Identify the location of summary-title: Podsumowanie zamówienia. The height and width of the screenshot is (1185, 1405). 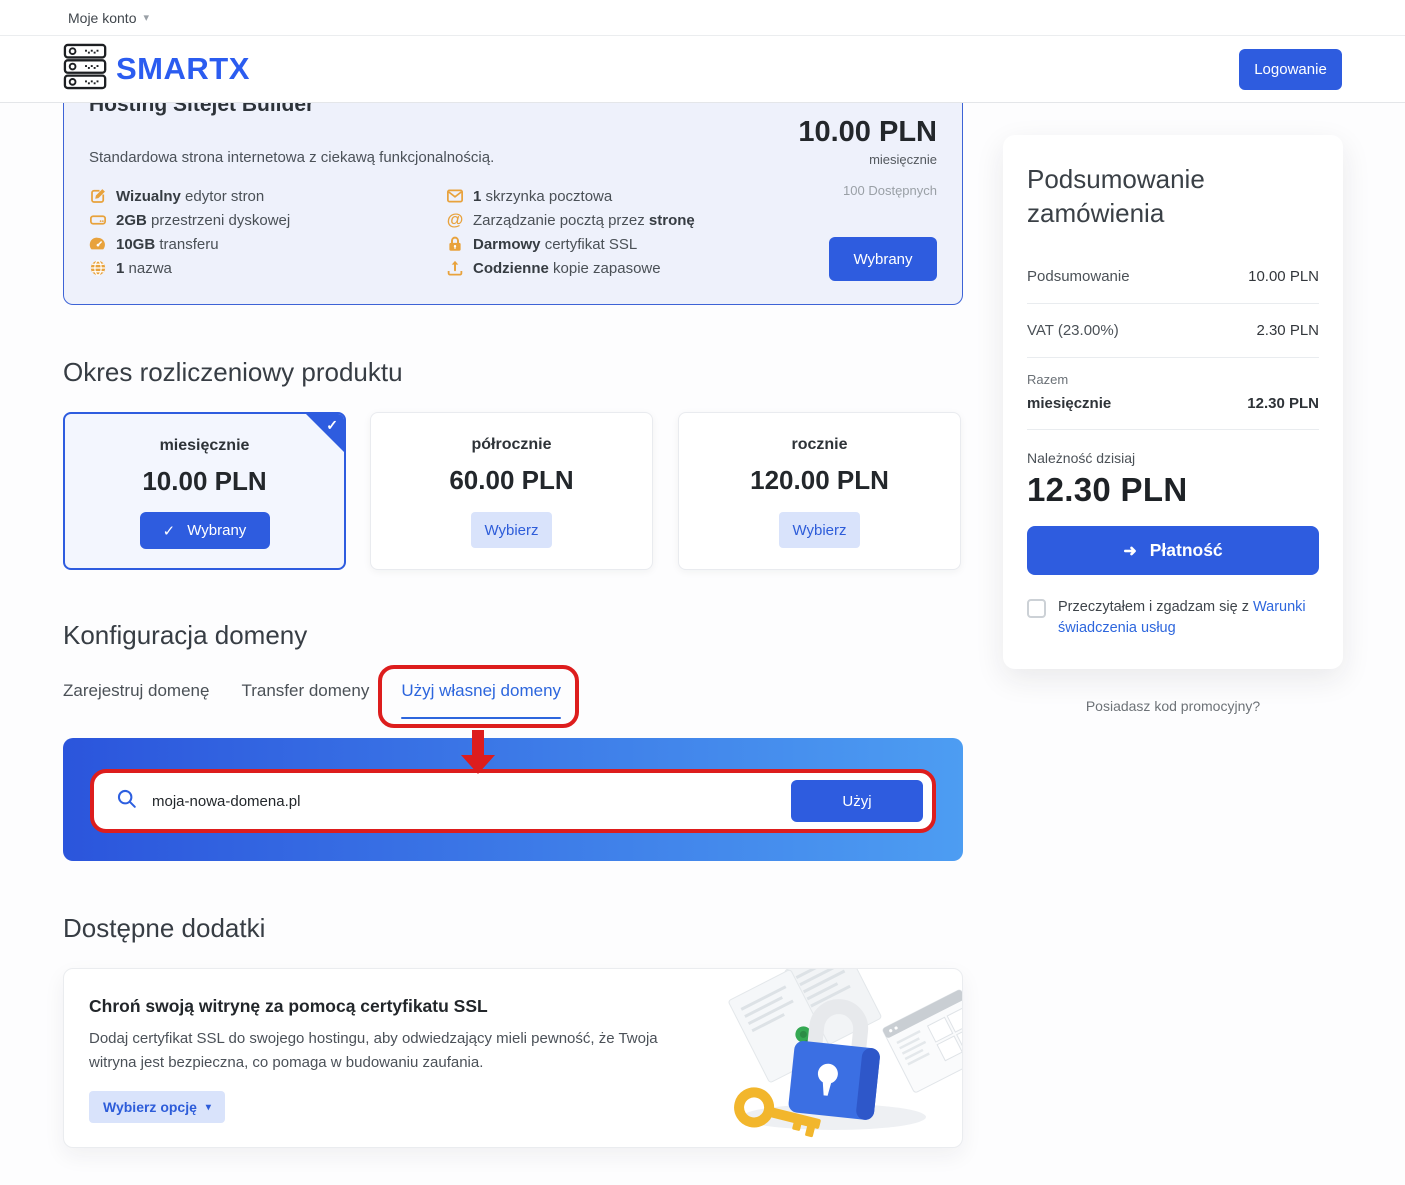
(1116, 196).